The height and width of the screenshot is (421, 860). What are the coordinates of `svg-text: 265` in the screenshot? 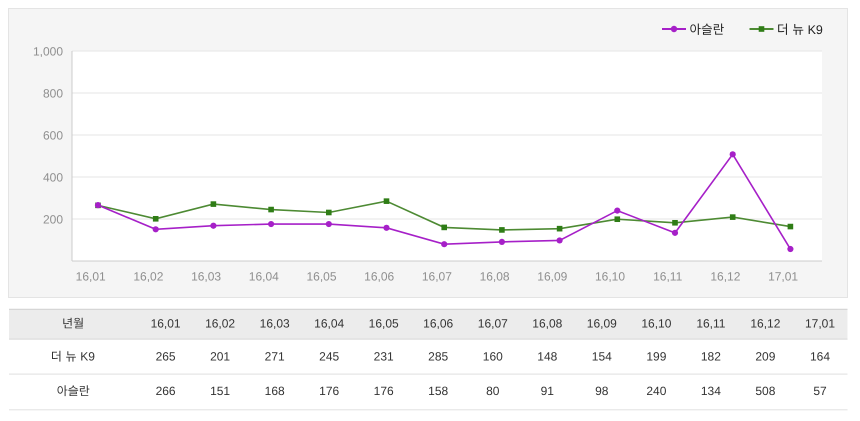 It's located at (166, 356).